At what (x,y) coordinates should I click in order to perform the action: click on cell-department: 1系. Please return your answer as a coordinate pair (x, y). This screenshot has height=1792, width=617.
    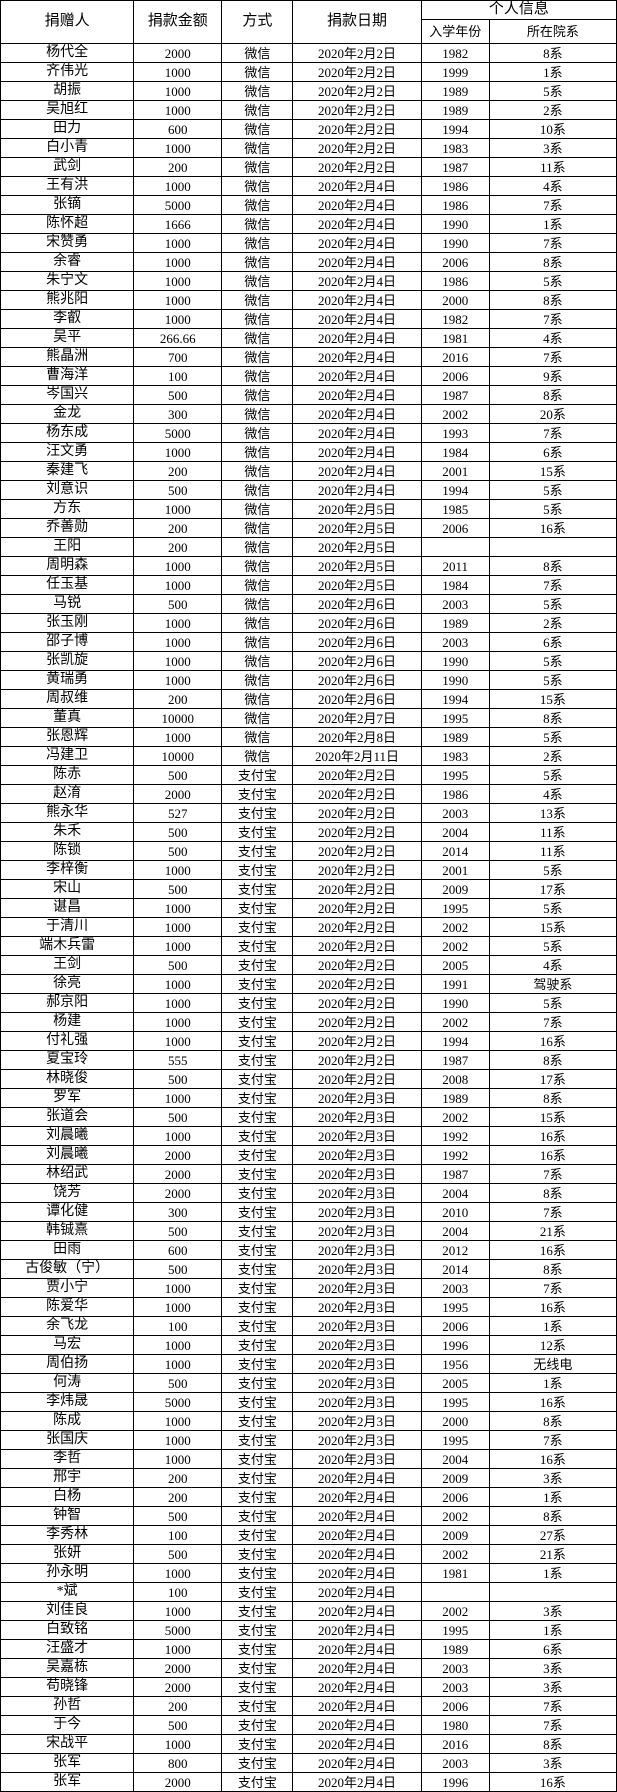
    Looking at the image, I should click on (552, 1573).